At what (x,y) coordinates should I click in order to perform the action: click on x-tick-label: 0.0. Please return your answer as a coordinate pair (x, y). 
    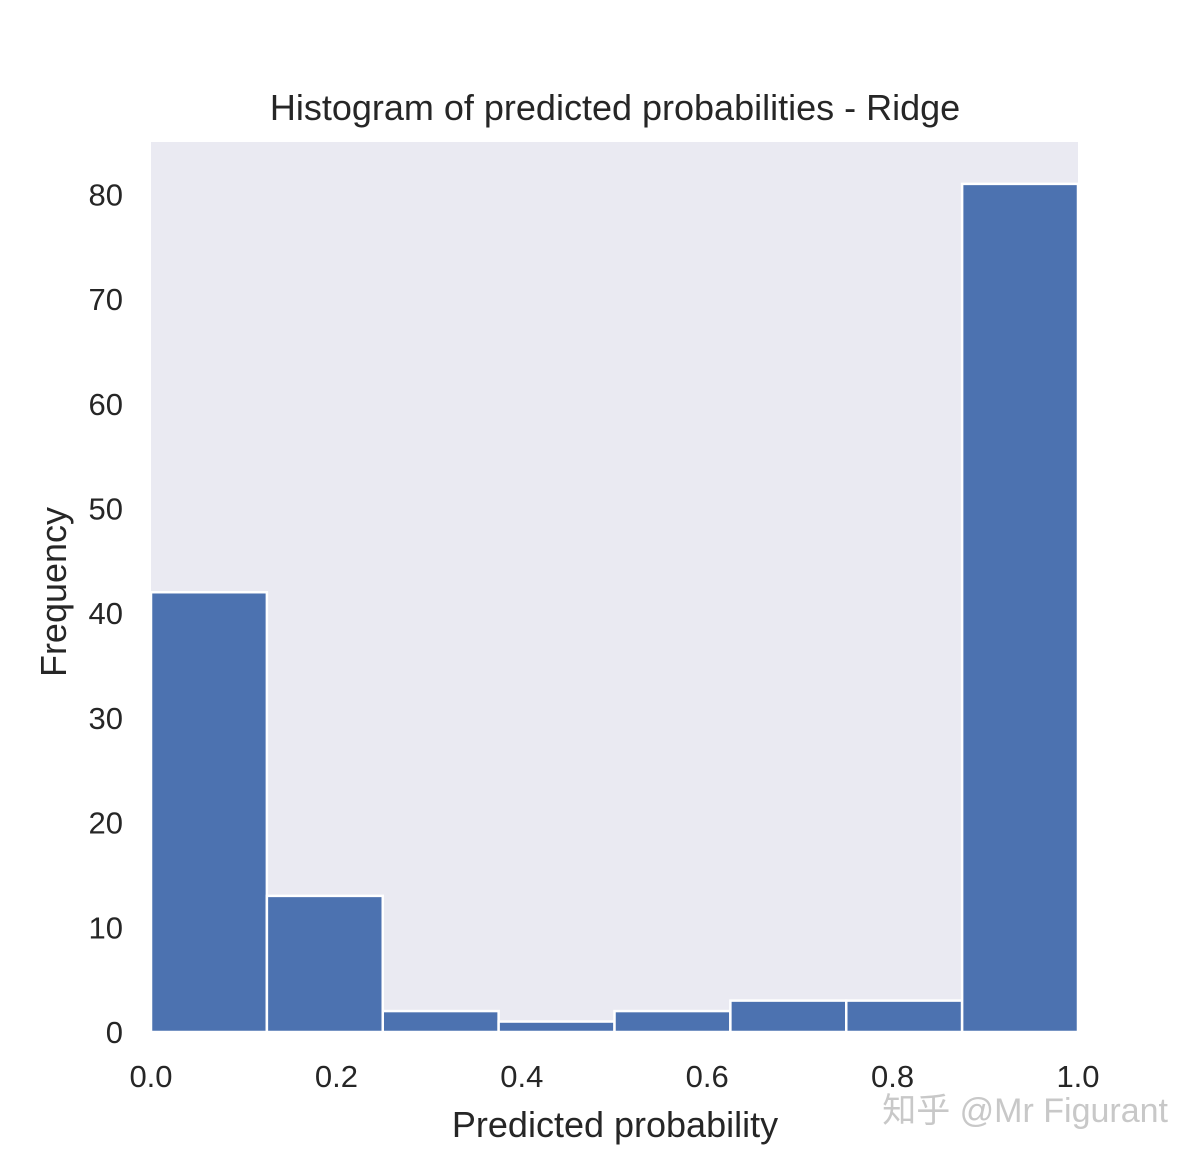
    Looking at the image, I should click on (150, 1076).